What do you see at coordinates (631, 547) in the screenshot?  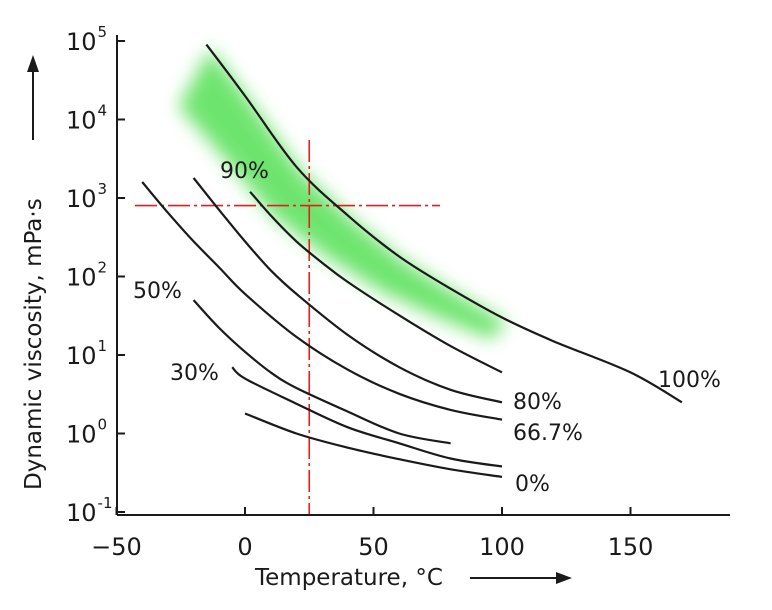 I see `x-tick-label: 150` at bounding box center [631, 547].